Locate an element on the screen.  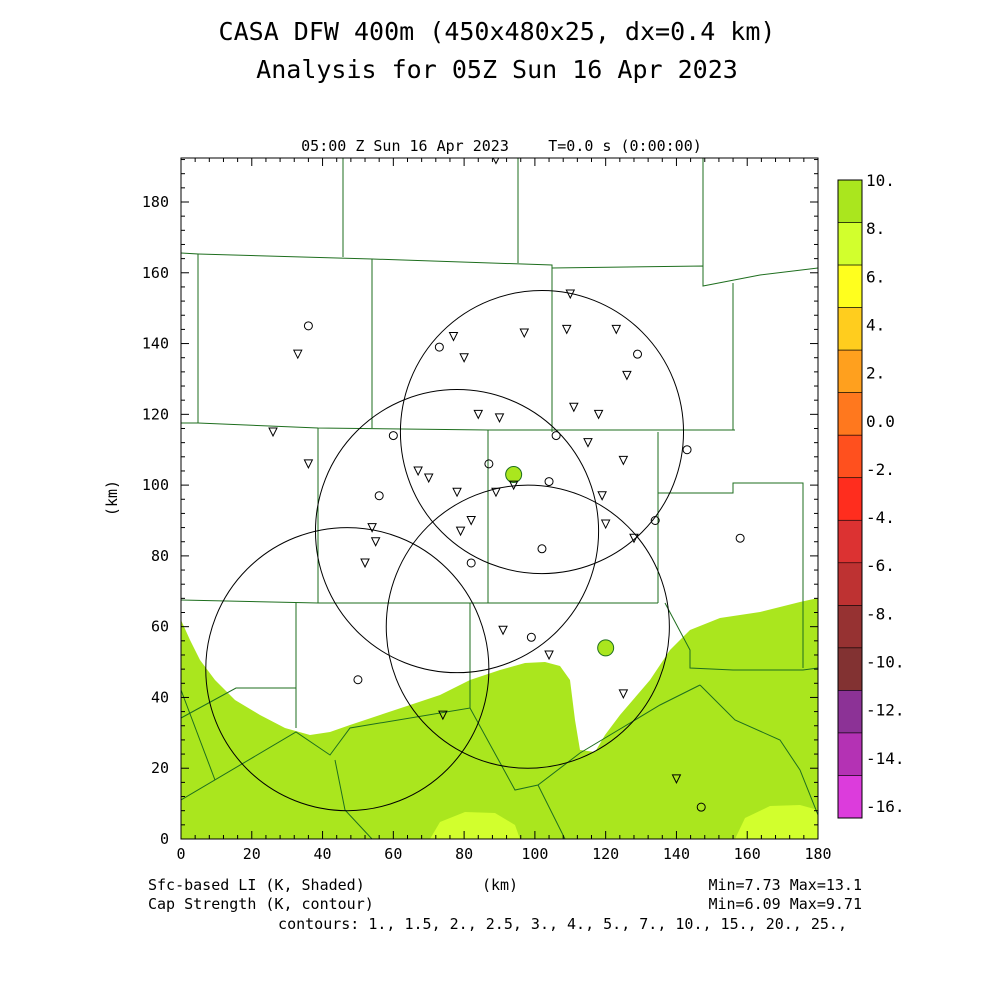
figure-subtitle: Analysis for 05Z Sun 16 Apr 2023 is located at coordinates (497, 69).